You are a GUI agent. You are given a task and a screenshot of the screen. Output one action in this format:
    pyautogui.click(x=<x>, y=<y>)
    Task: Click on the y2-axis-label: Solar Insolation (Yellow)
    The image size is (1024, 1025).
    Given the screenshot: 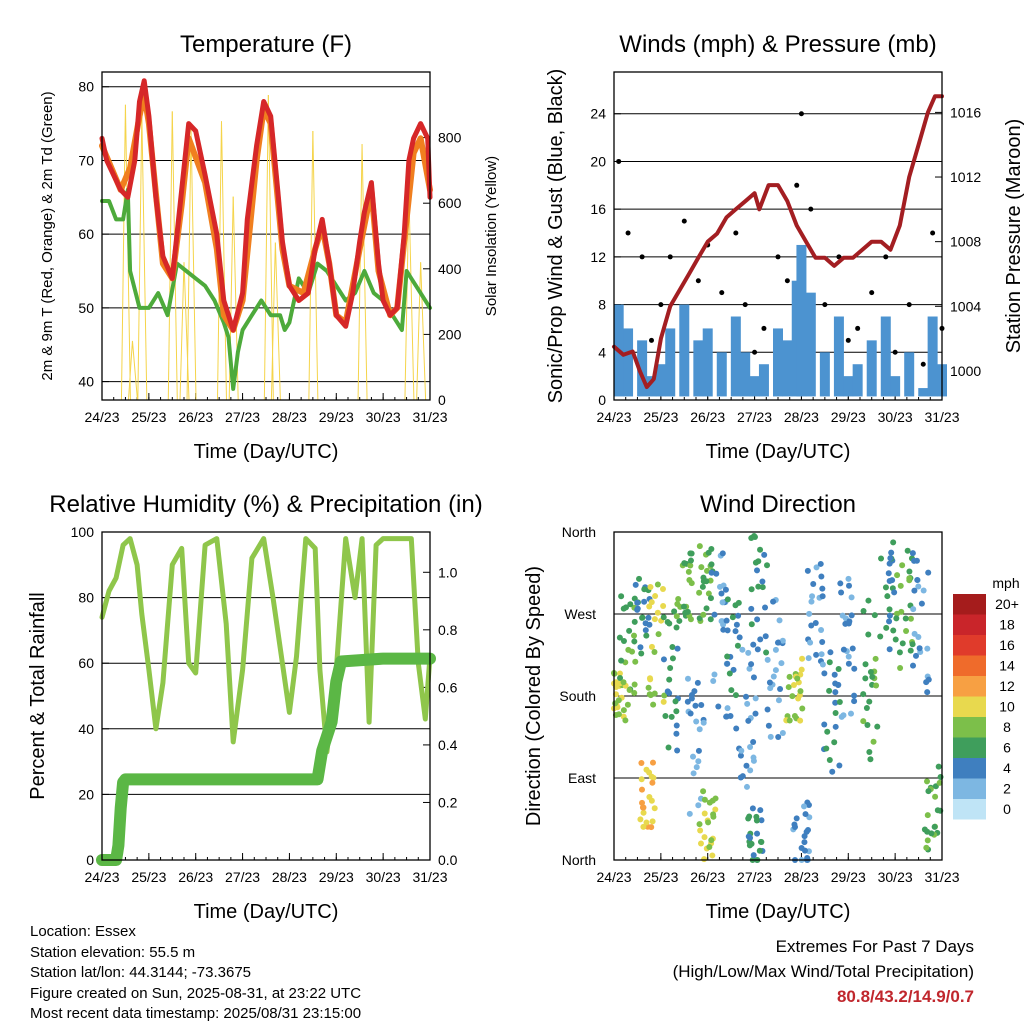 What is the action you would take?
    pyautogui.click(x=491, y=236)
    